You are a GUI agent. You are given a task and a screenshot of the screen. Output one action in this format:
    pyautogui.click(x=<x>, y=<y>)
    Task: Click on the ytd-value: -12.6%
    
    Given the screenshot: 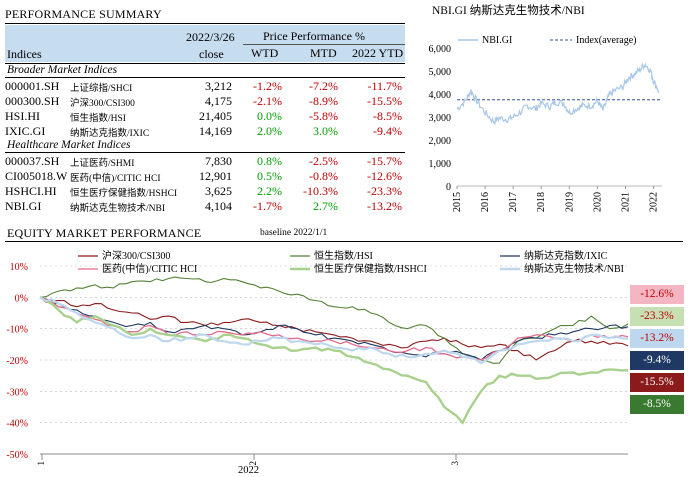 What is the action you would take?
    pyautogui.click(x=384, y=176)
    